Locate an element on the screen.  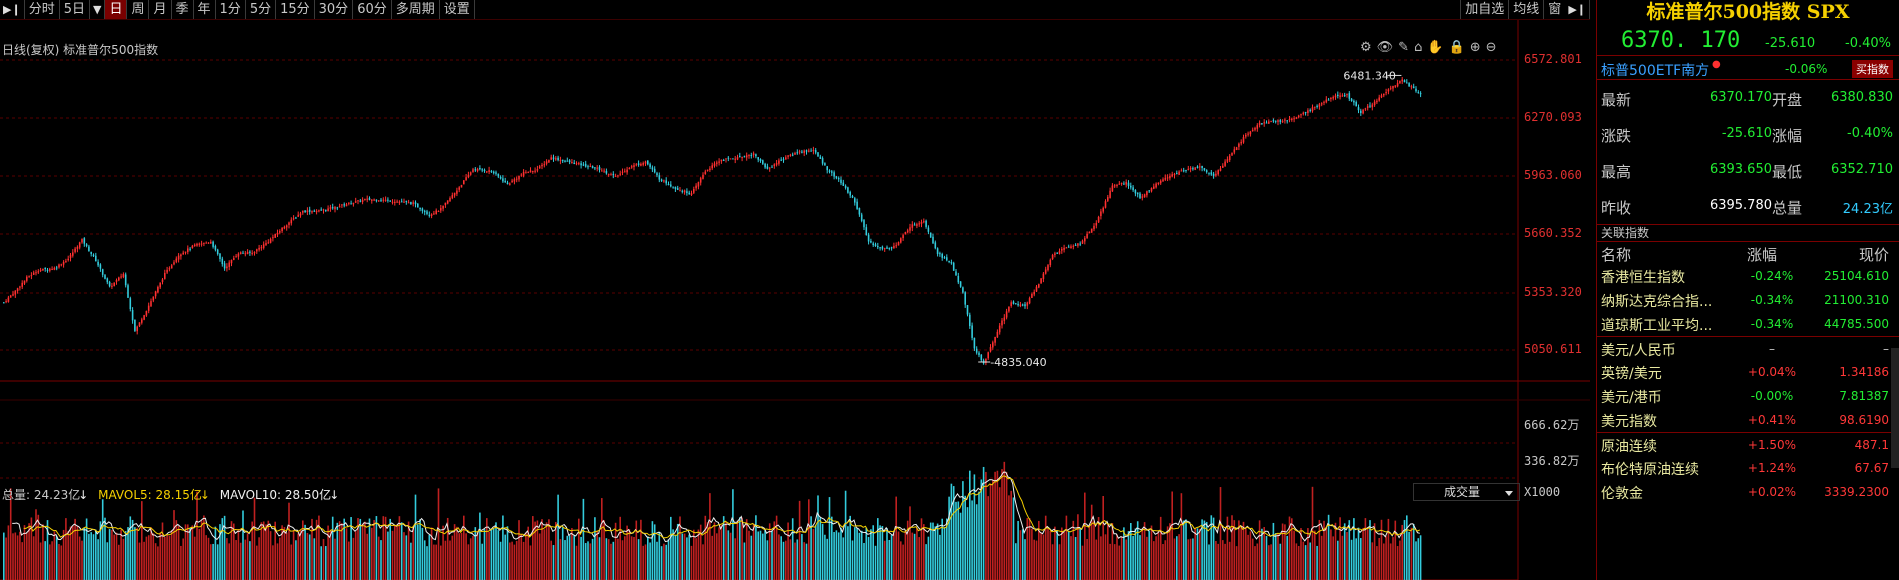
hand-icon: ✋ is located at coordinates (1435, 47).